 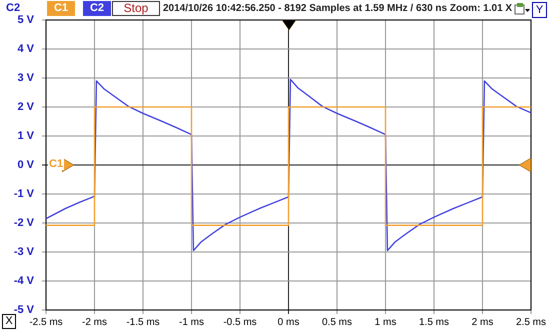 What do you see at coordinates (46, 322) in the screenshot?
I see `x-tick-label: -2.5 ms` at bounding box center [46, 322].